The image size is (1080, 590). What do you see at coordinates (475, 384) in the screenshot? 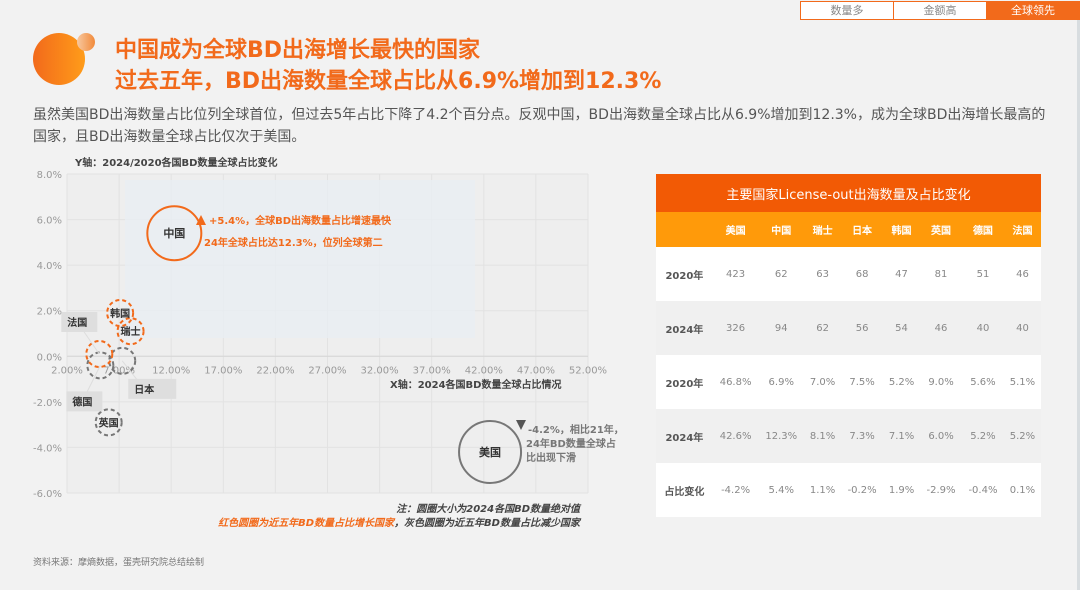
I see `x-axis-label: X轴：2024各国BD数量全球占比情况` at bounding box center [475, 384].